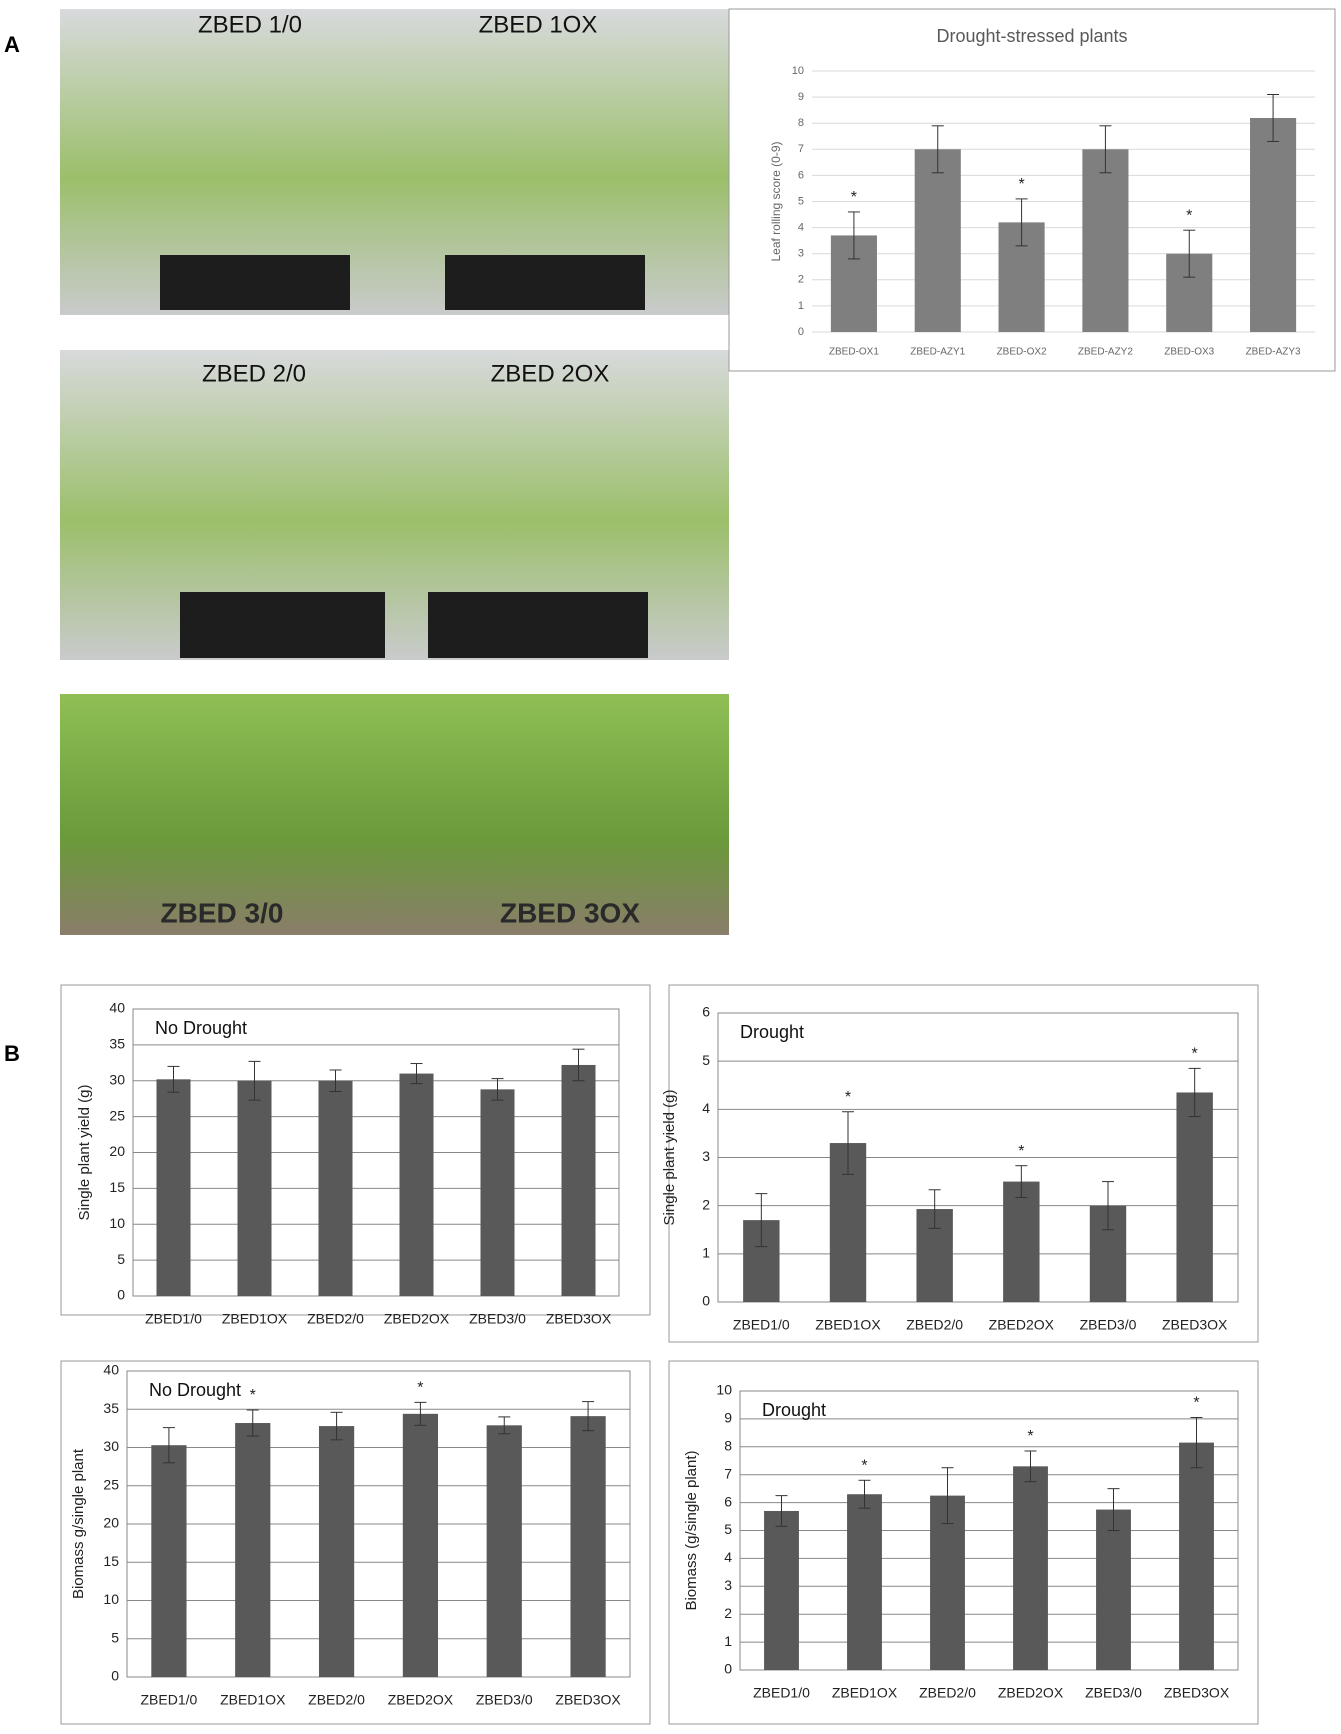 The height and width of the screenshot is (1734, 1341). I want to click on panel-label: B, so click(12, 1053).